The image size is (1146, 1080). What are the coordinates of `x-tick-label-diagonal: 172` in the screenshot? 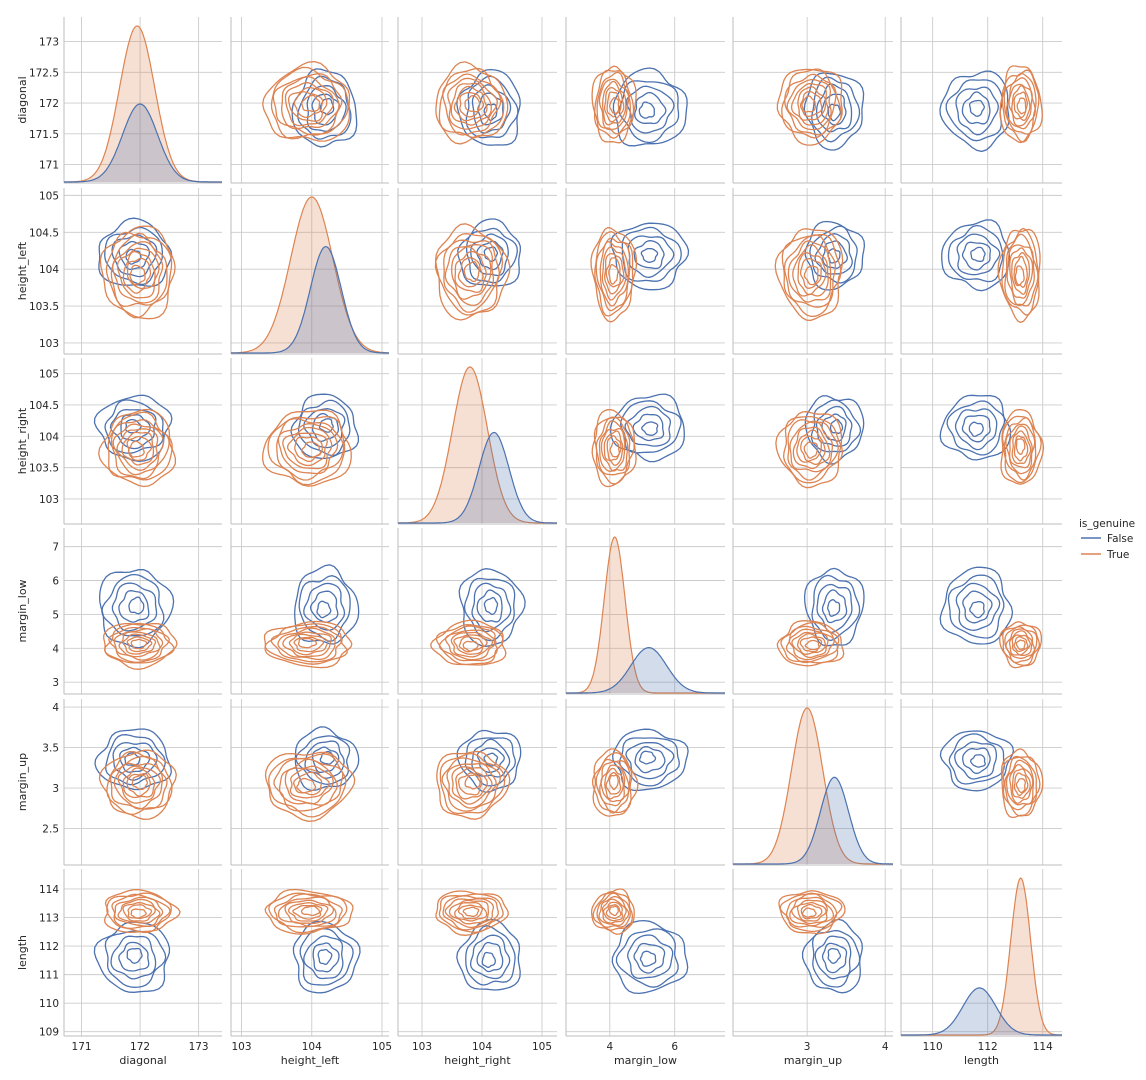 It's located at (140, 1047).